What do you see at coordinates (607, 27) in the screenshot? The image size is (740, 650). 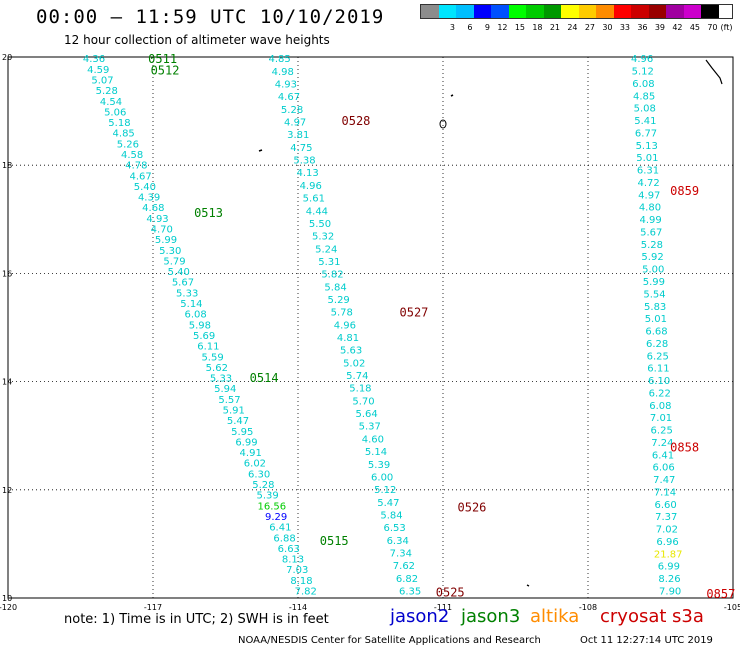 I see `colorbar-tick-label: 30` at bounding box center [607, 27].